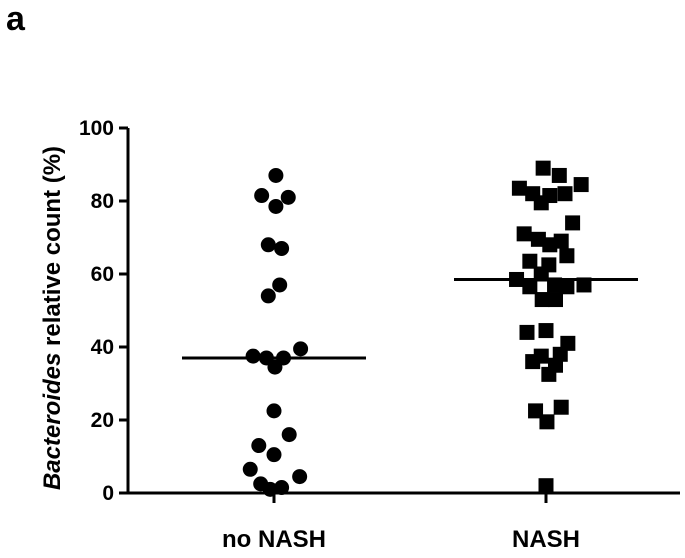 Image resolution: width=685 pixels, height=558 pixels. I want to click on y-tick-label: 100, so click(96, 128).